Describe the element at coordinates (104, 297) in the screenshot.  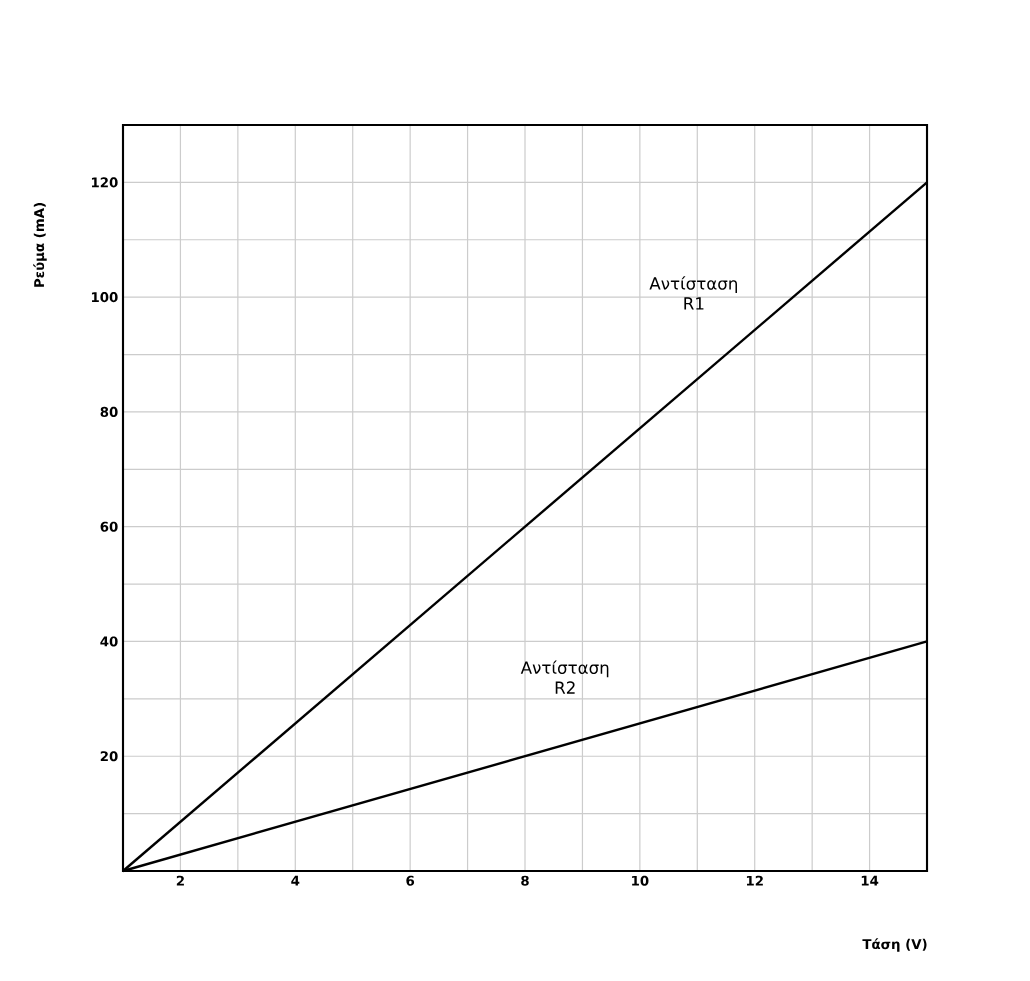
I see `y-tick-label: 100` at that location.